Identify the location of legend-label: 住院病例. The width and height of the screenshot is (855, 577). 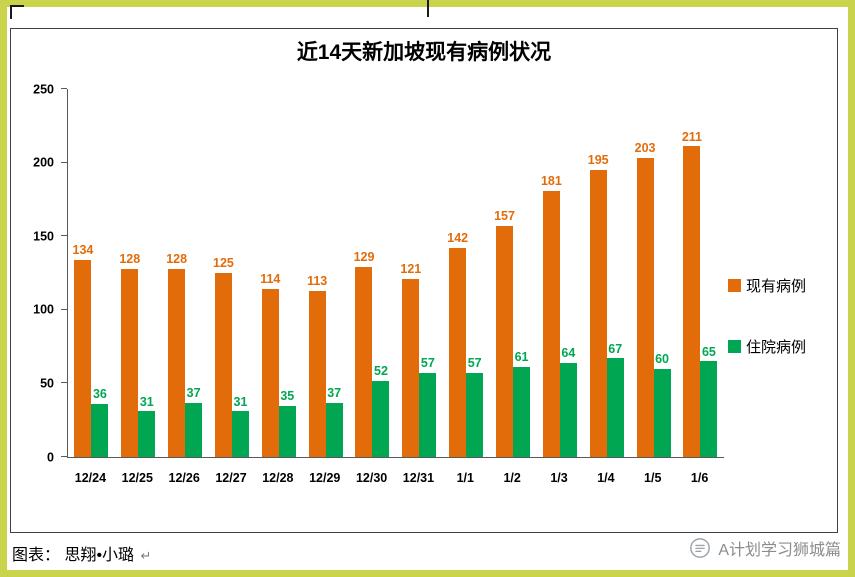
(776, 347).